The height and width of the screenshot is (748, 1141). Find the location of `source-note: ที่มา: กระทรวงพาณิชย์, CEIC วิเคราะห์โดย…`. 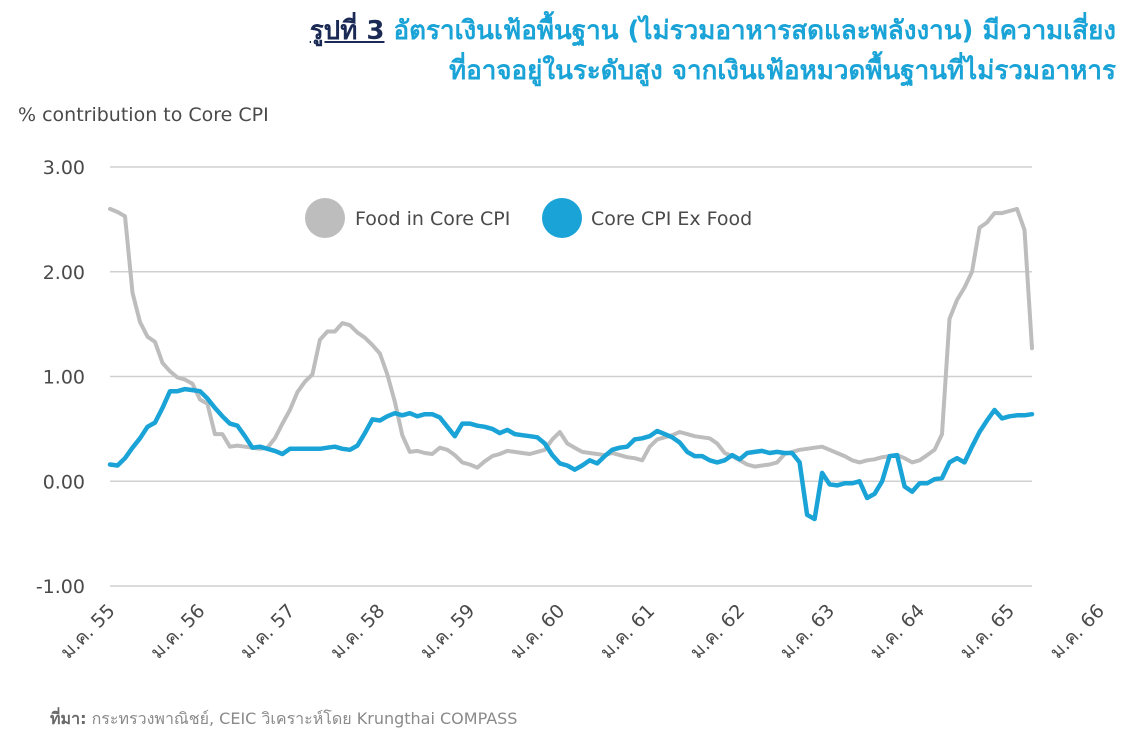

source-note: ที่มา: กระทรวงพาณิชย์, CEIC วิเคราะห์โดย… is located at coordinates (283, 719).